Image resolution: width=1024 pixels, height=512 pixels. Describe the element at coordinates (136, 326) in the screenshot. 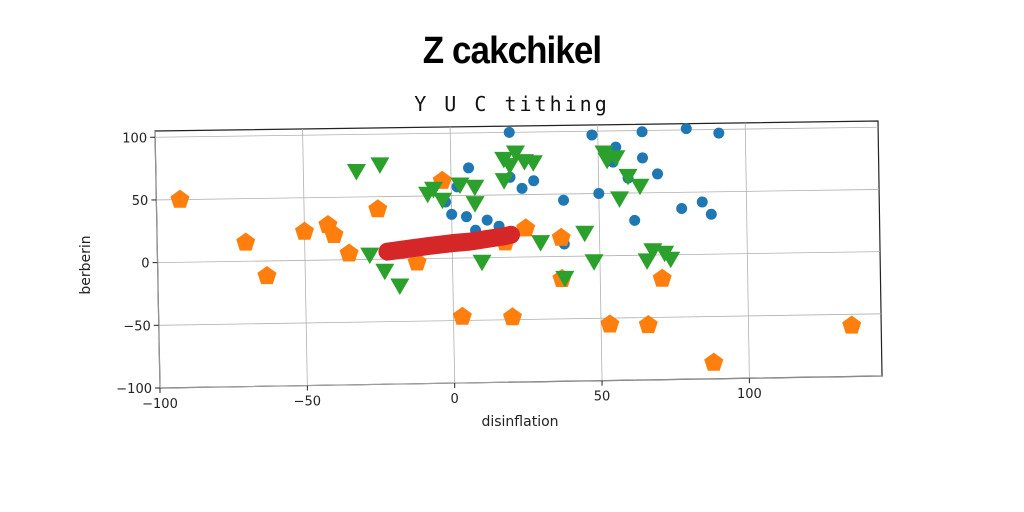

I see `y-tick-label: −50` at that location.